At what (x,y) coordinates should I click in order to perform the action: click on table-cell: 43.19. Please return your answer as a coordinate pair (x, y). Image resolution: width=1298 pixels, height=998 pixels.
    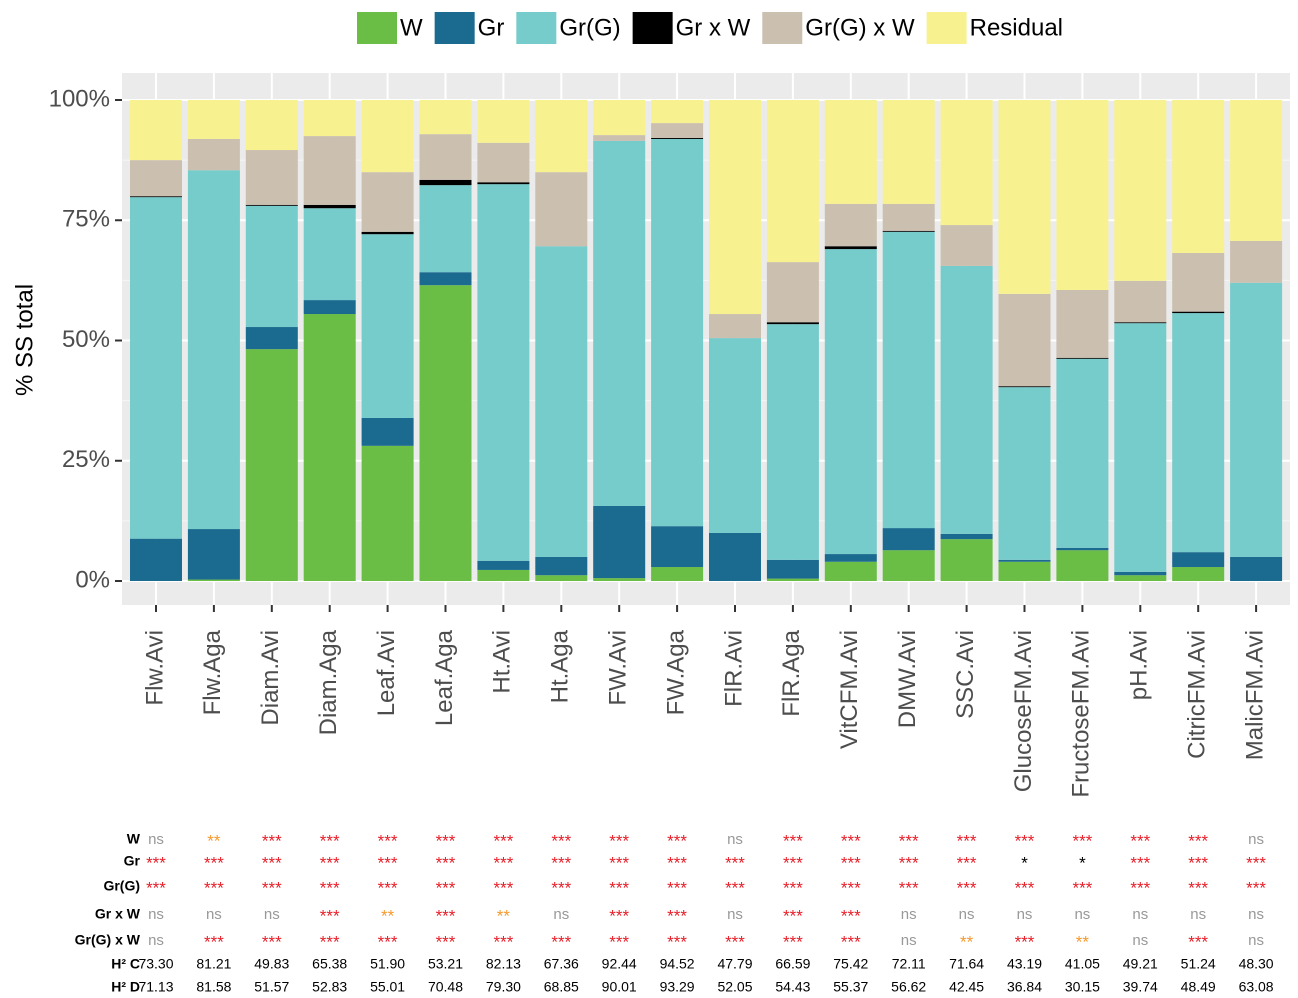
    Looking at the image, I should click on (1024, 964).